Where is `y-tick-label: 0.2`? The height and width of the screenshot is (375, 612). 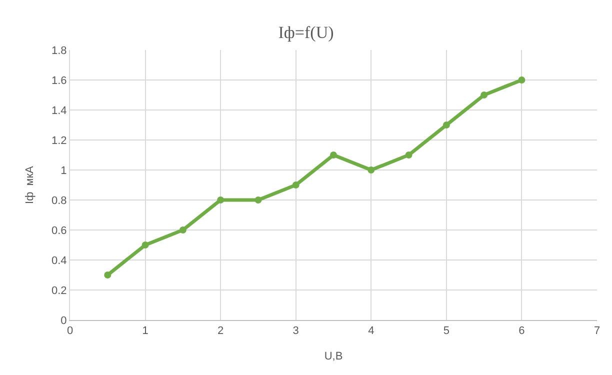 y-tick-label: 0.2 is located at coordinates (59, 290).